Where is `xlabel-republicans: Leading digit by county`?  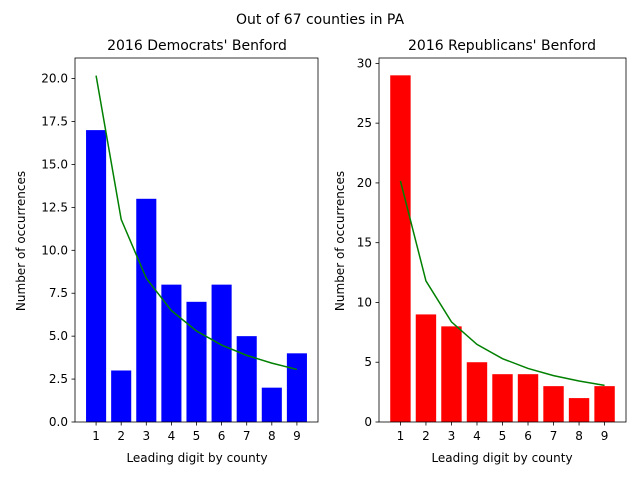
xlabel-republicans: Leading digit by county is located at coordinates (501, 458).